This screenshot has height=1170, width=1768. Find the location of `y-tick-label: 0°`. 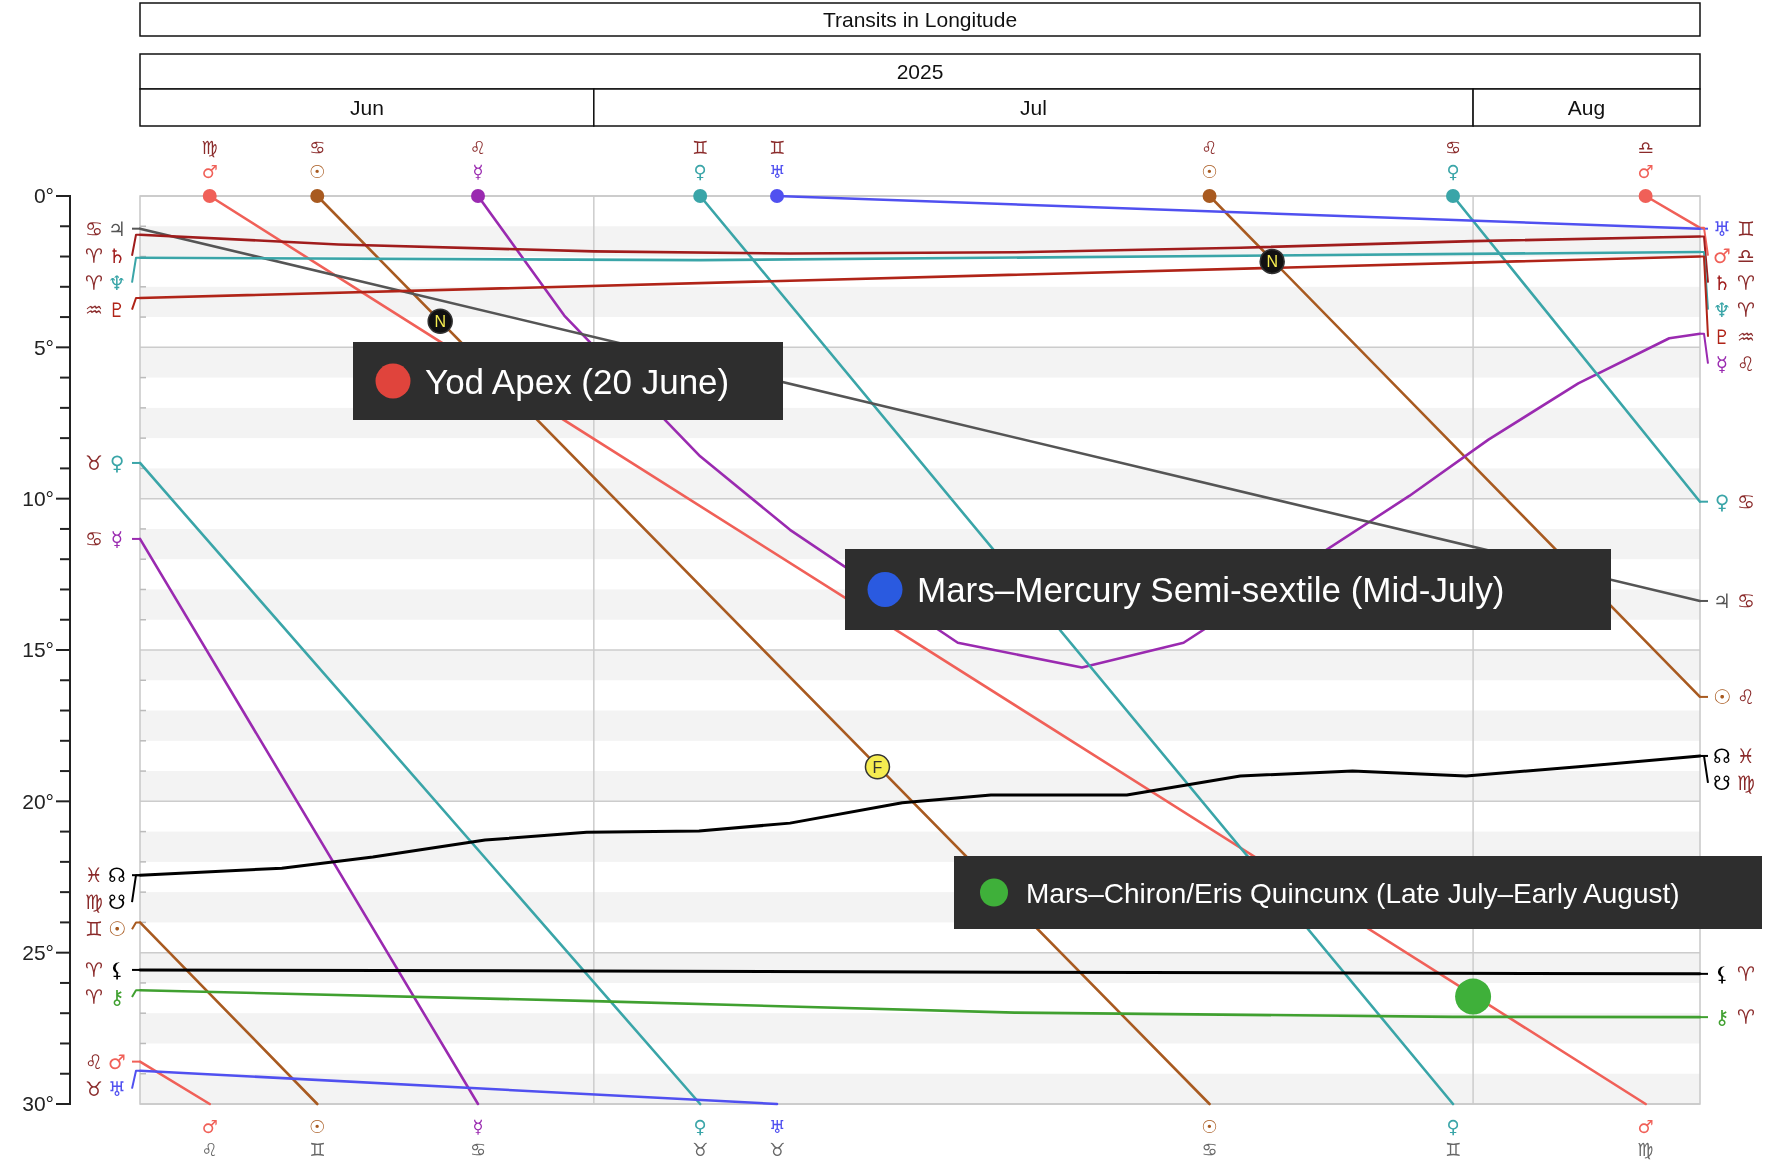

y-tick-label: 0° is located at coordinates (43, 196).